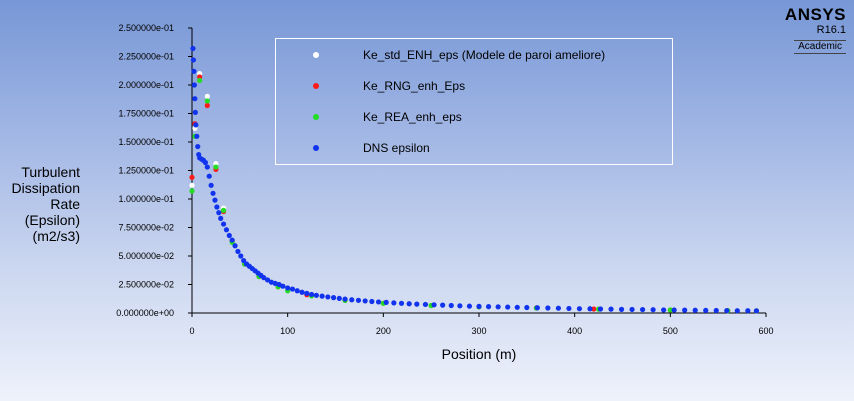 This screenshot has width=854, height=401. I want to click on legend-marker-std, so click(316, 55).